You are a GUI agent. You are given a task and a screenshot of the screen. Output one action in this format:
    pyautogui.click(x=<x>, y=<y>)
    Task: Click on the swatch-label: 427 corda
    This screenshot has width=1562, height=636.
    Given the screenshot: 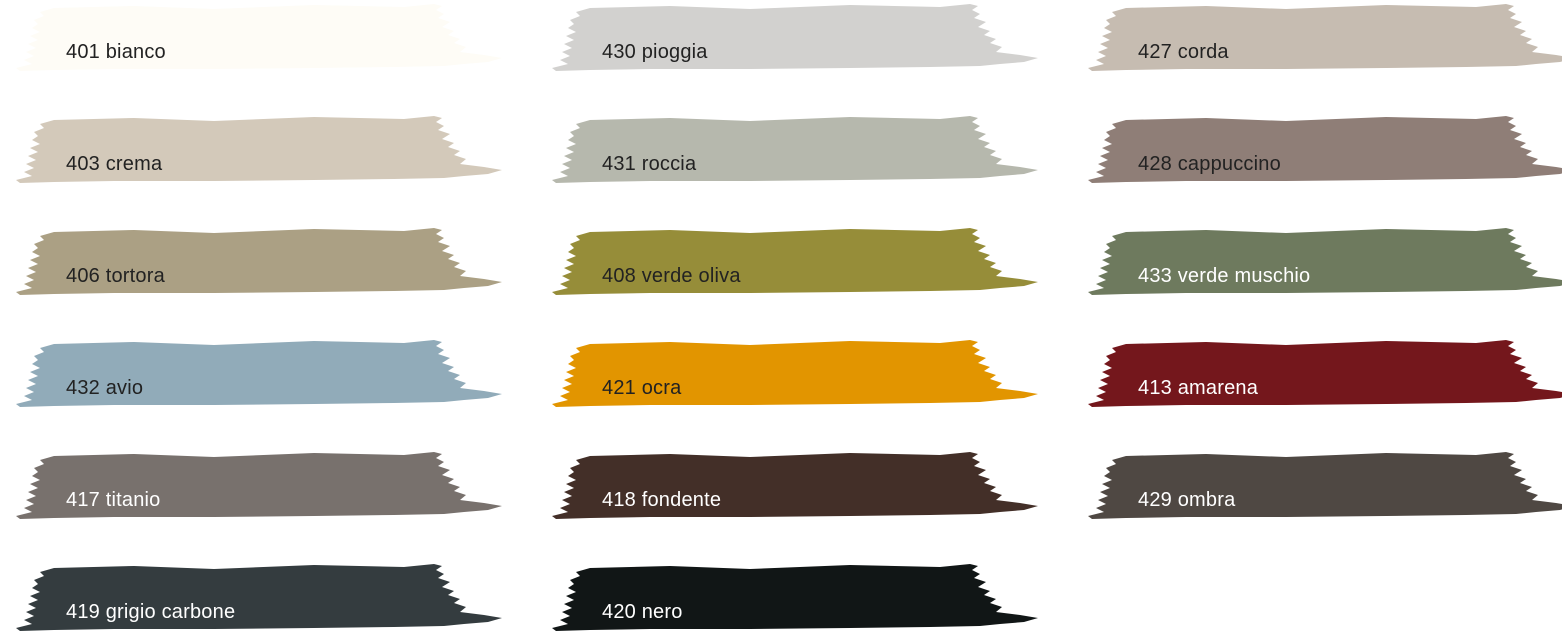 What is the action you would take?
    pyautogui.click(x=1183, y=52)
    